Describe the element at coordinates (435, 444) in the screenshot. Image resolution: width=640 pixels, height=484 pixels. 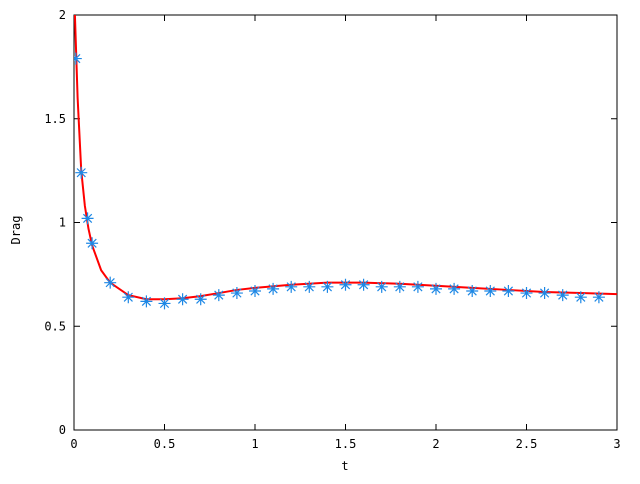
I see `x-tick-label: 2` at that location.